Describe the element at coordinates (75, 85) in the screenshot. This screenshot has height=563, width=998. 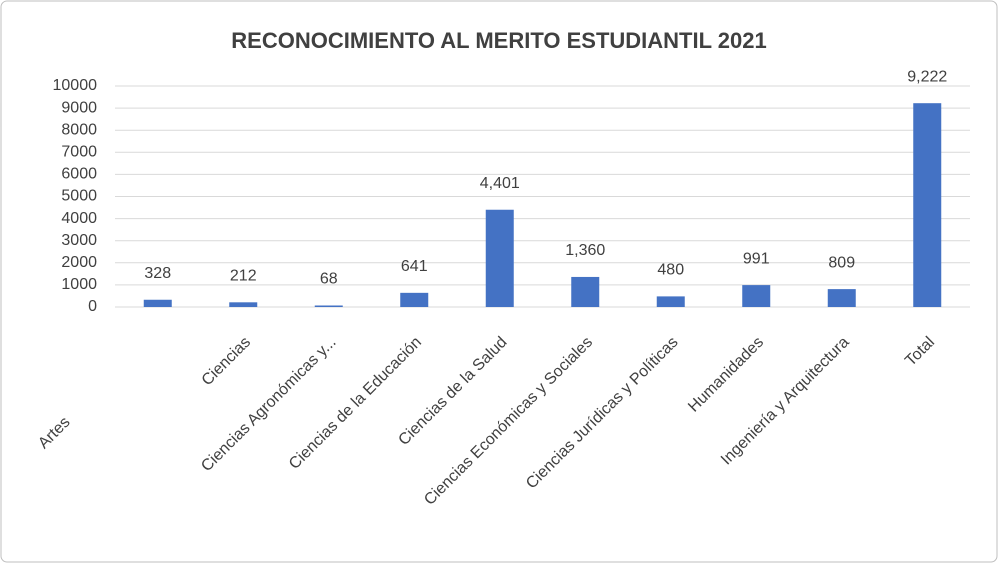
I see `y-tick-label: 10000` at that location.